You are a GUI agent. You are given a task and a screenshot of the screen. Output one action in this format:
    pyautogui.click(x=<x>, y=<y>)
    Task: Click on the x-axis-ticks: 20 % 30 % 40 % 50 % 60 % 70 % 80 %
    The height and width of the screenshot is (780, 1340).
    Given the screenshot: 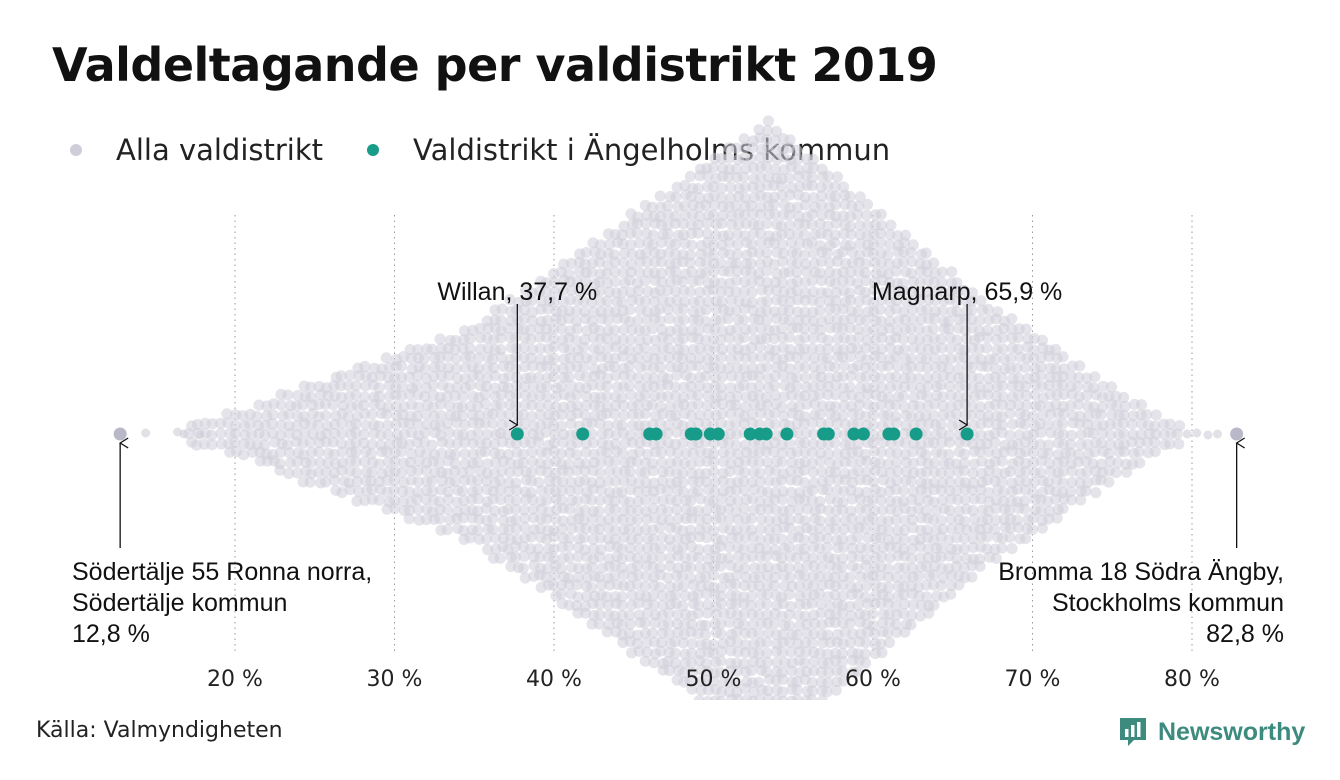 What is the action you would take?
    pyautogui.click(x=713, y=679)
    